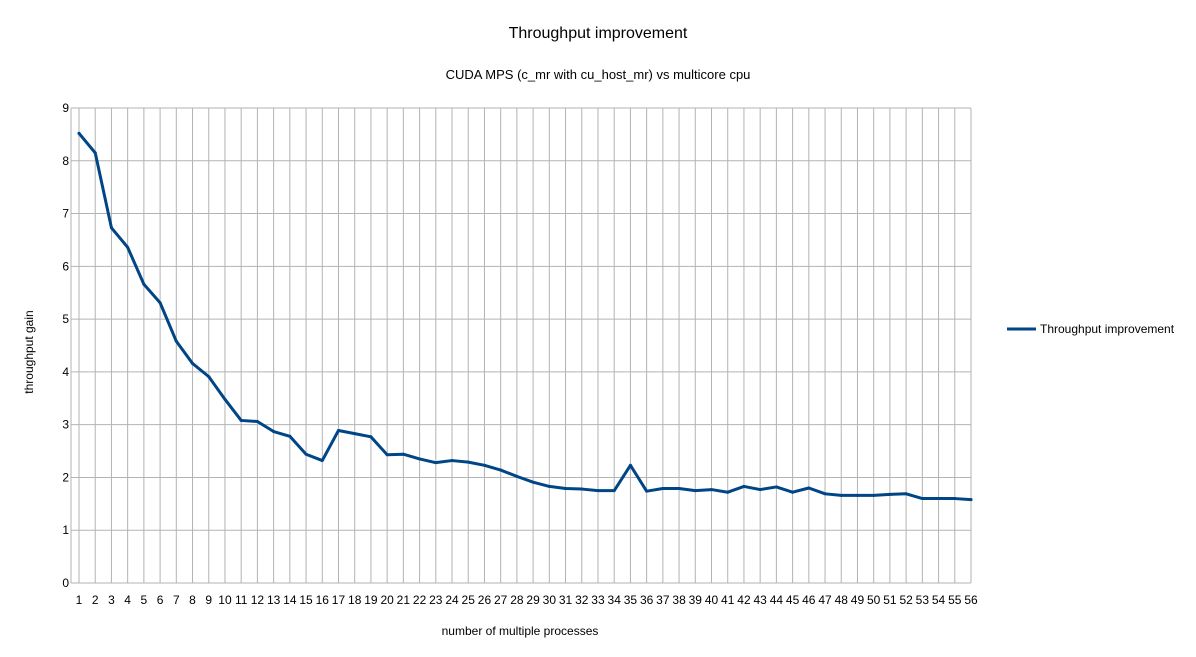  What do you see at coordinates (29, 351) in the screenshot?
I see `y-axis-title: throughput gain` at bounding box center [29, 351].